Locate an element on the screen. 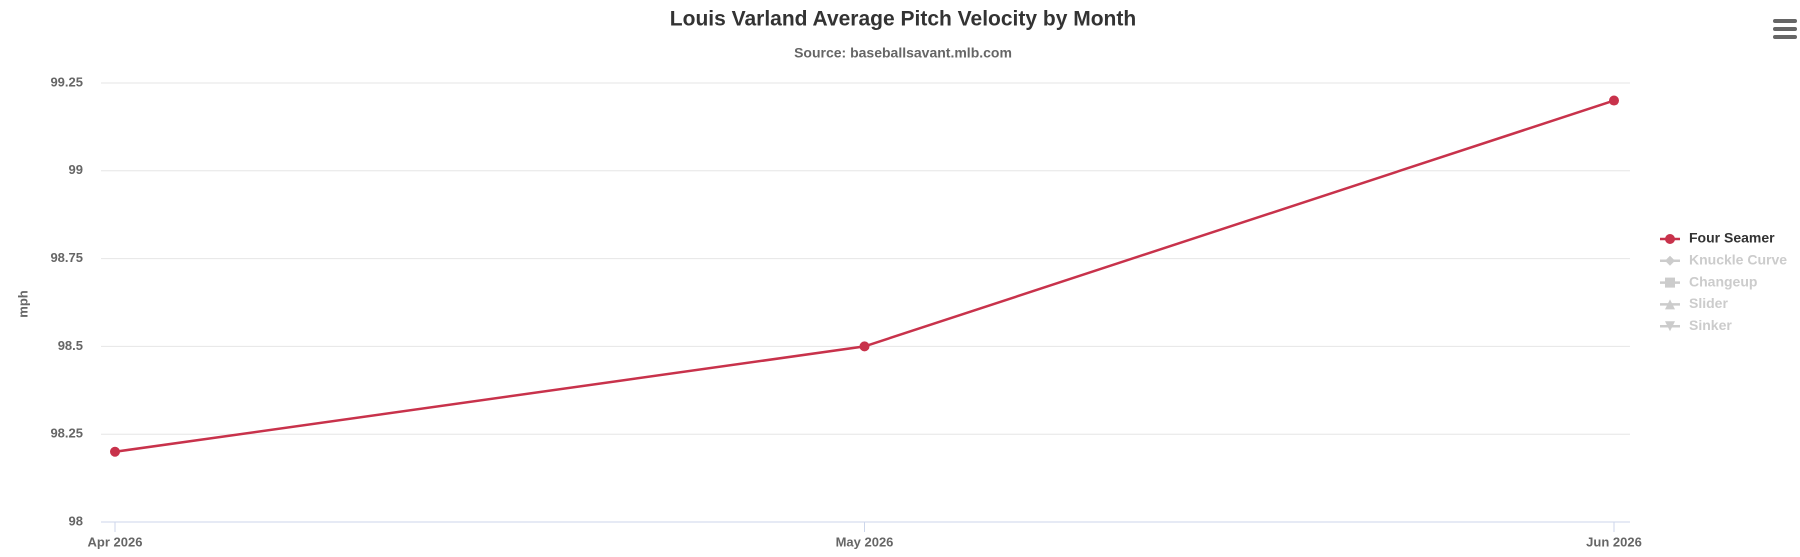  y-tick-label: 99 is located at coordinates (76, 169).